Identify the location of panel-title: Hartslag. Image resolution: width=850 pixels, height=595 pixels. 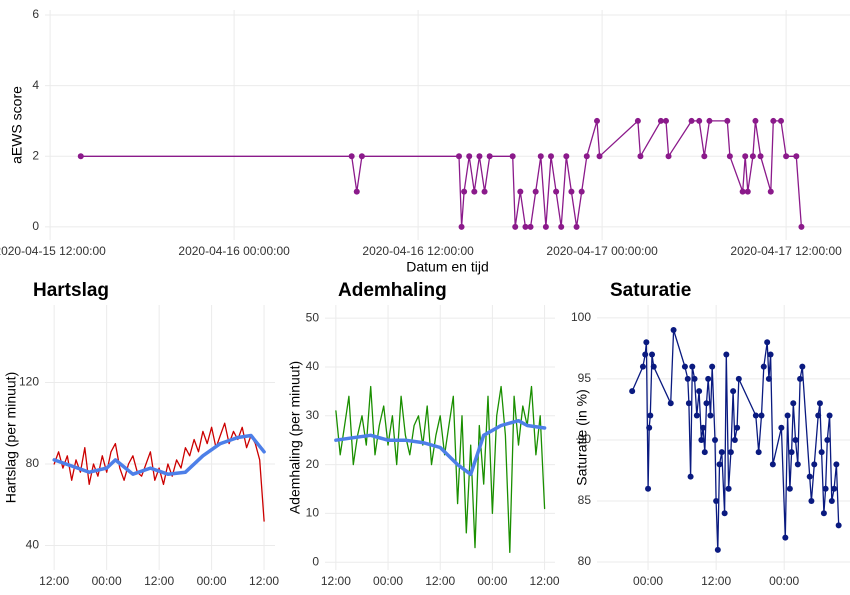
(71, 290).